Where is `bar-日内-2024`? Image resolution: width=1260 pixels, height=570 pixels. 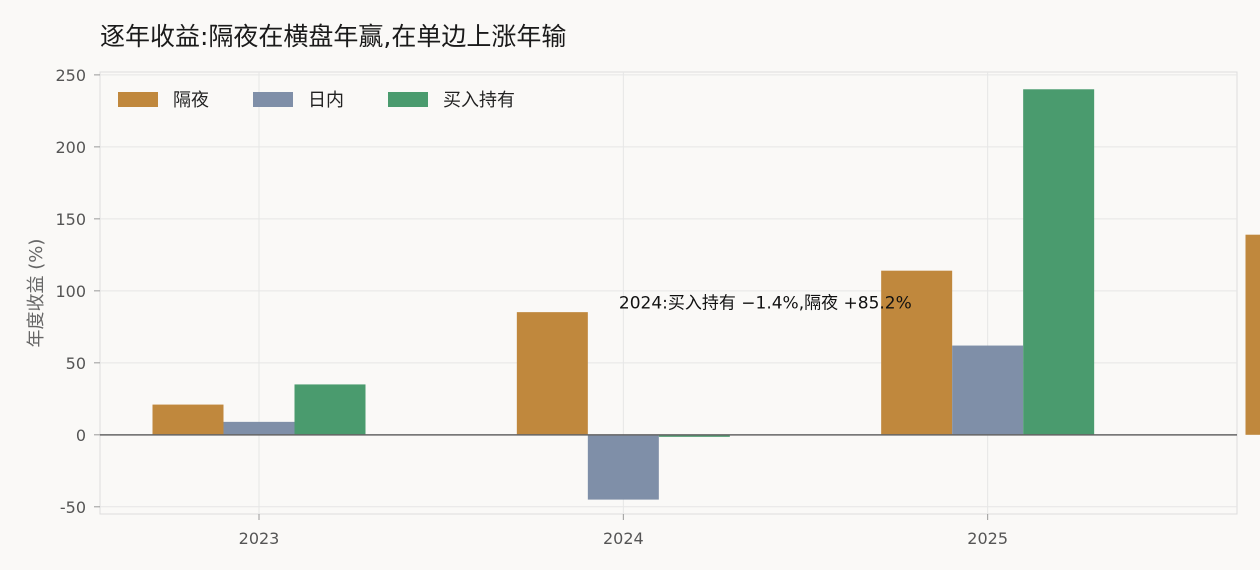 bar-日内-2024 is located at coordinates (623, 467).